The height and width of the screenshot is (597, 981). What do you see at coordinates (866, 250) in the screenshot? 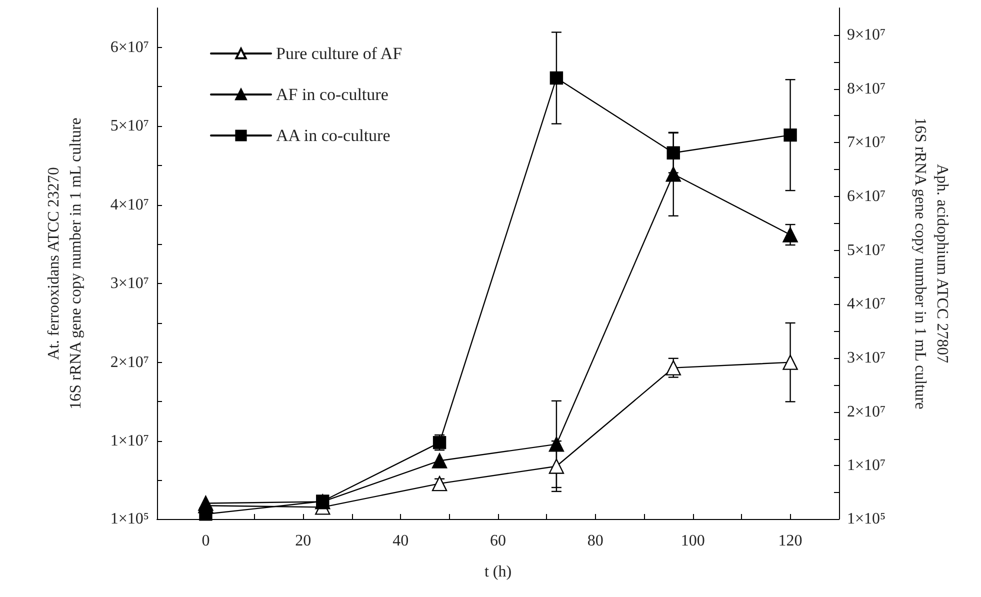
I see `y2-tick-label: 5×10⁷` at bounding box center [866, 250].